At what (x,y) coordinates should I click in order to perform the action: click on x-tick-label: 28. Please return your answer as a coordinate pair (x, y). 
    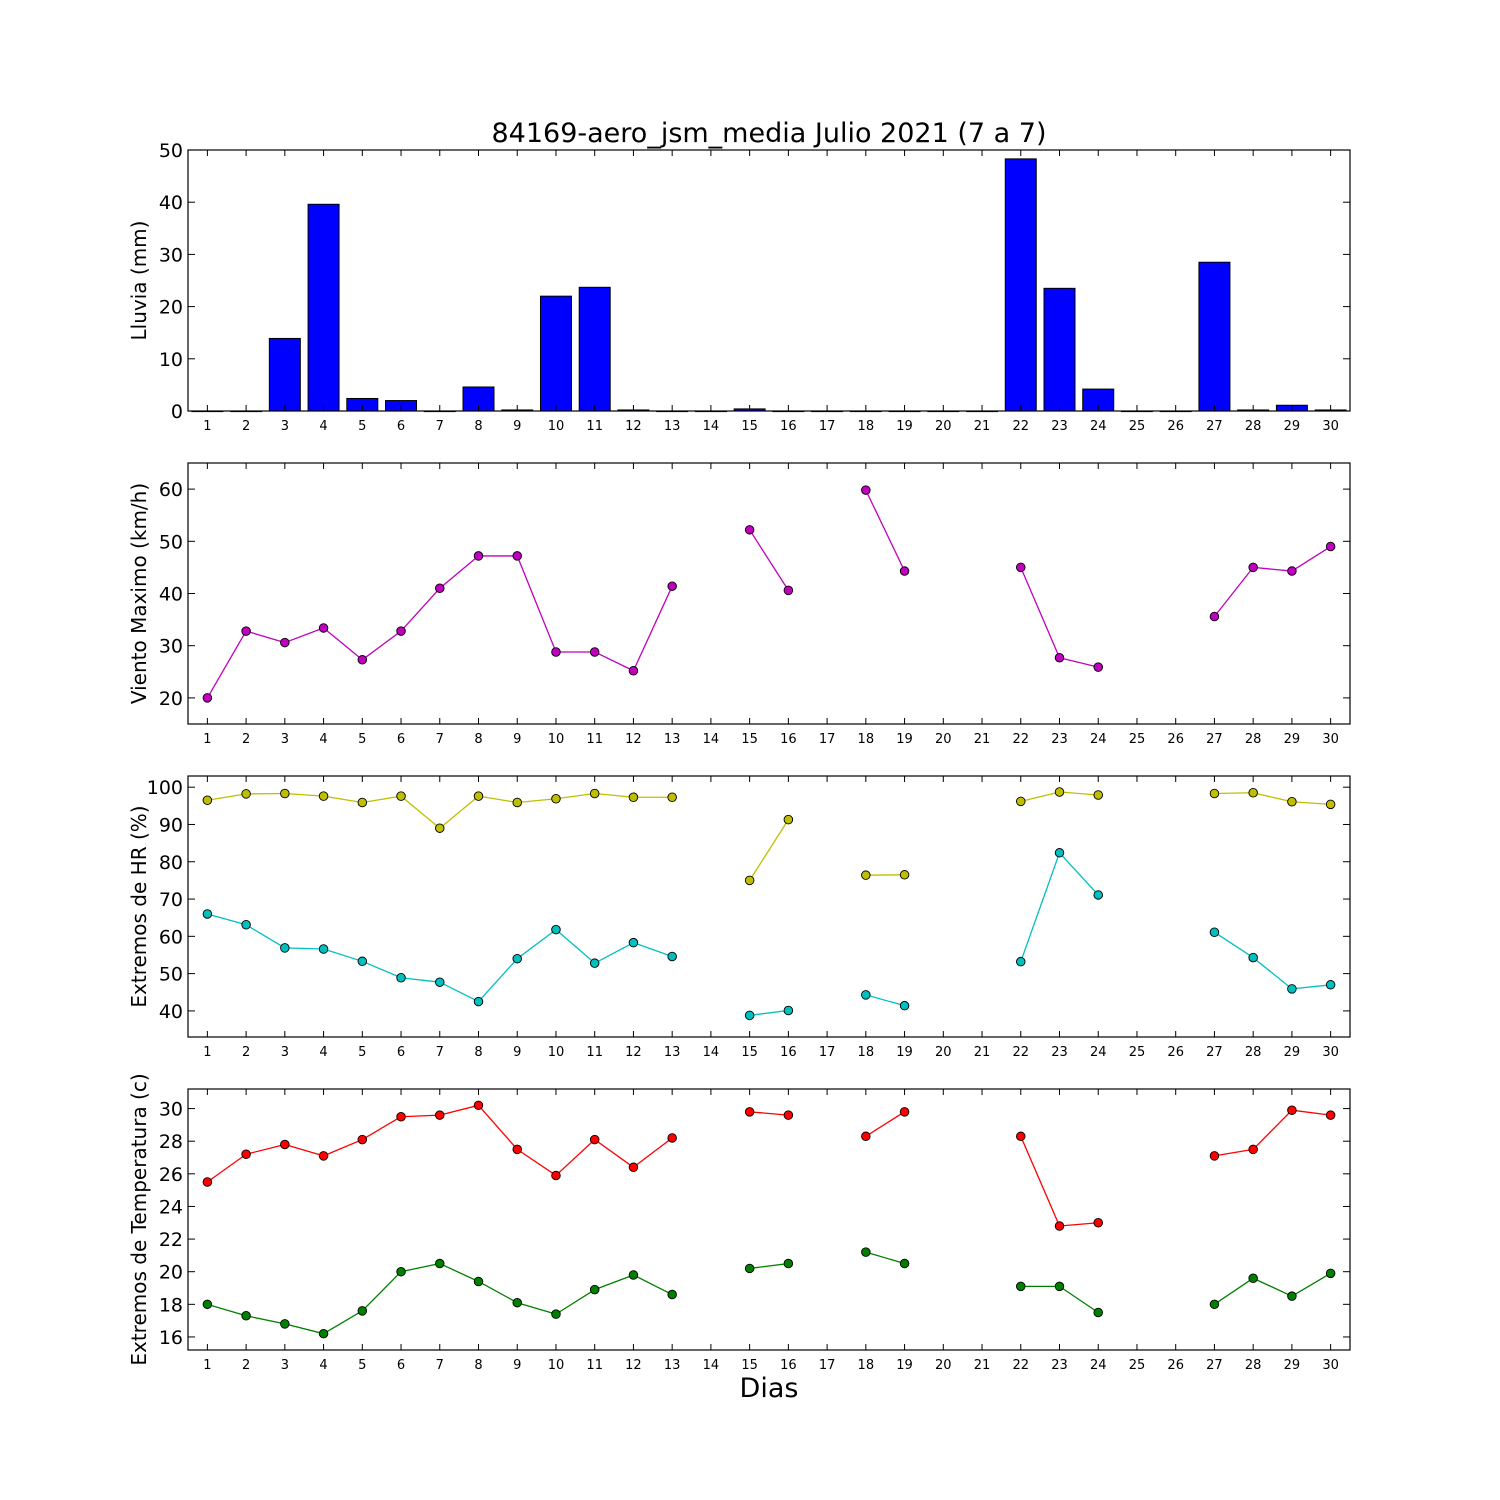
    Looking at the image, I should click on (1253, 1052).